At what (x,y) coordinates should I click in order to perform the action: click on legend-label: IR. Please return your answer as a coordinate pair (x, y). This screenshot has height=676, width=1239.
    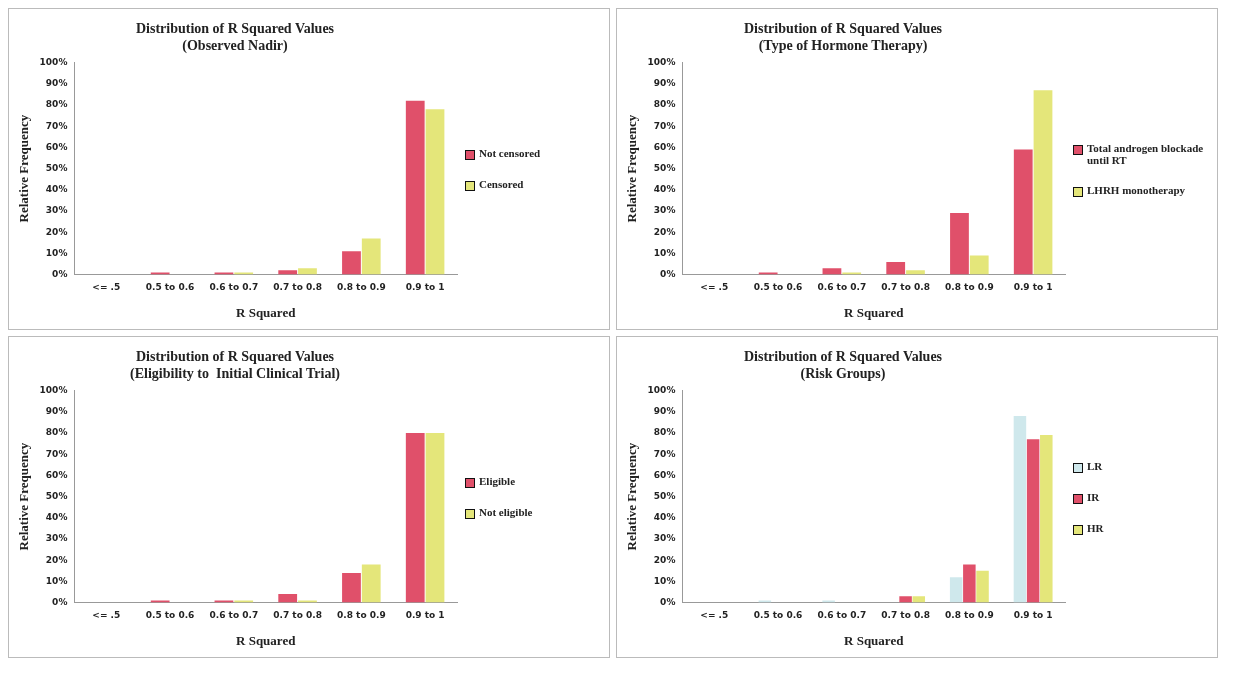
    Looking at the image, I should click on (1093, 496).